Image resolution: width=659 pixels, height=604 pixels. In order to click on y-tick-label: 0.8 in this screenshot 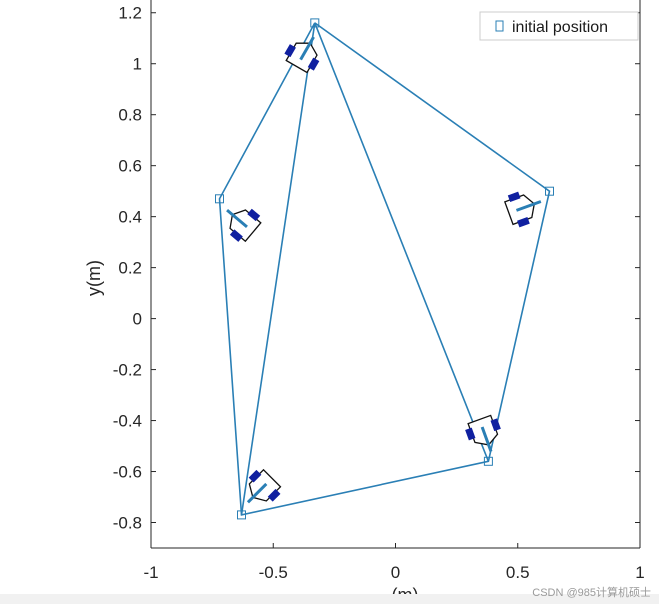, I will do `click(130, 115)`.